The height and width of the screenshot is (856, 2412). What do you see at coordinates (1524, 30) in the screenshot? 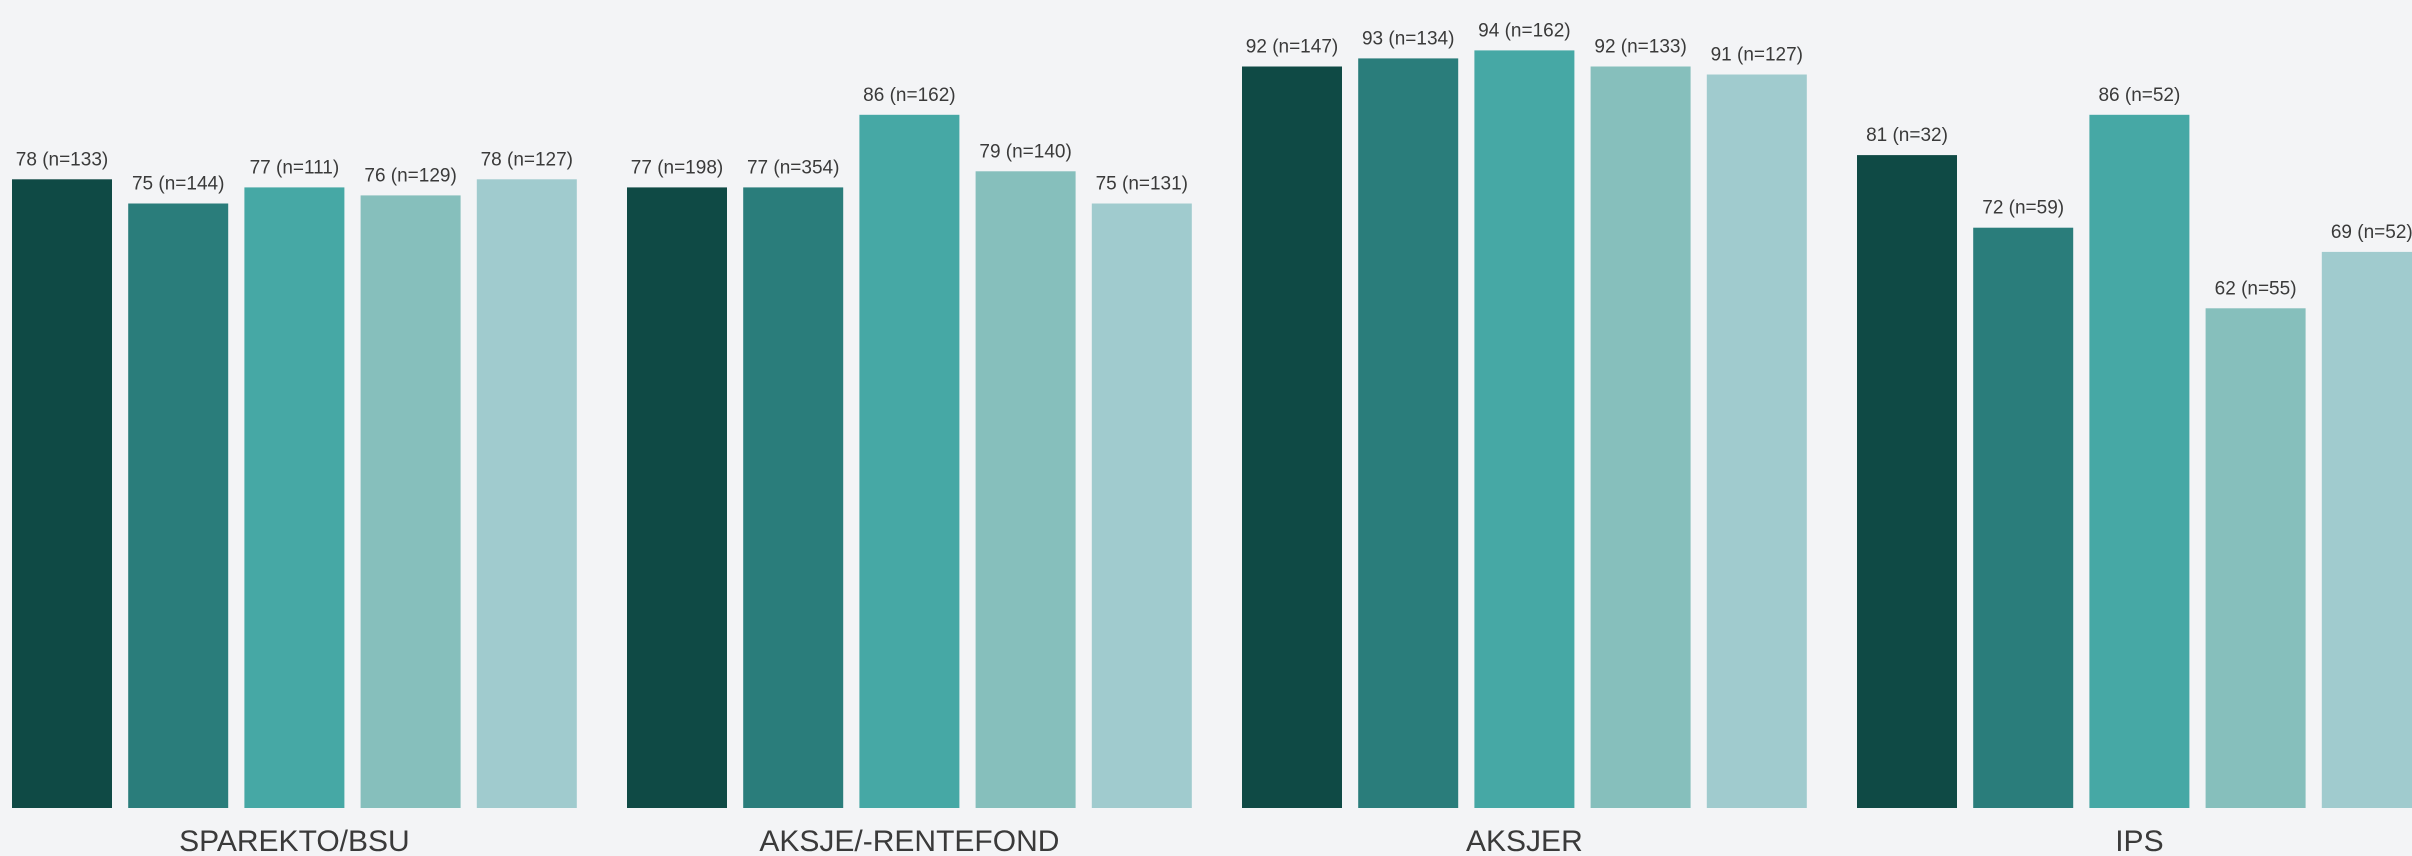
I see `bar-value-label-3-3: 94 (n=162)` at bounding box center [1524, 30].